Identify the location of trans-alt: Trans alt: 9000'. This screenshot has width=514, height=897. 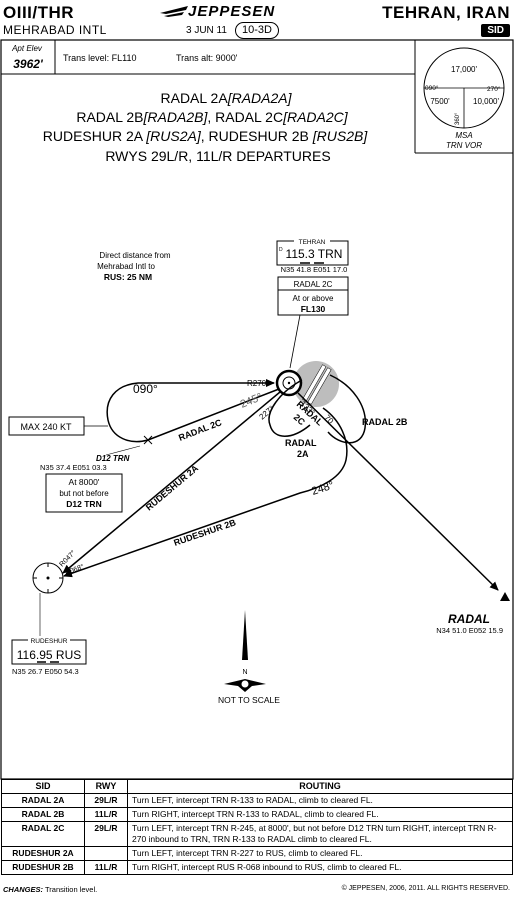
(207, 58).